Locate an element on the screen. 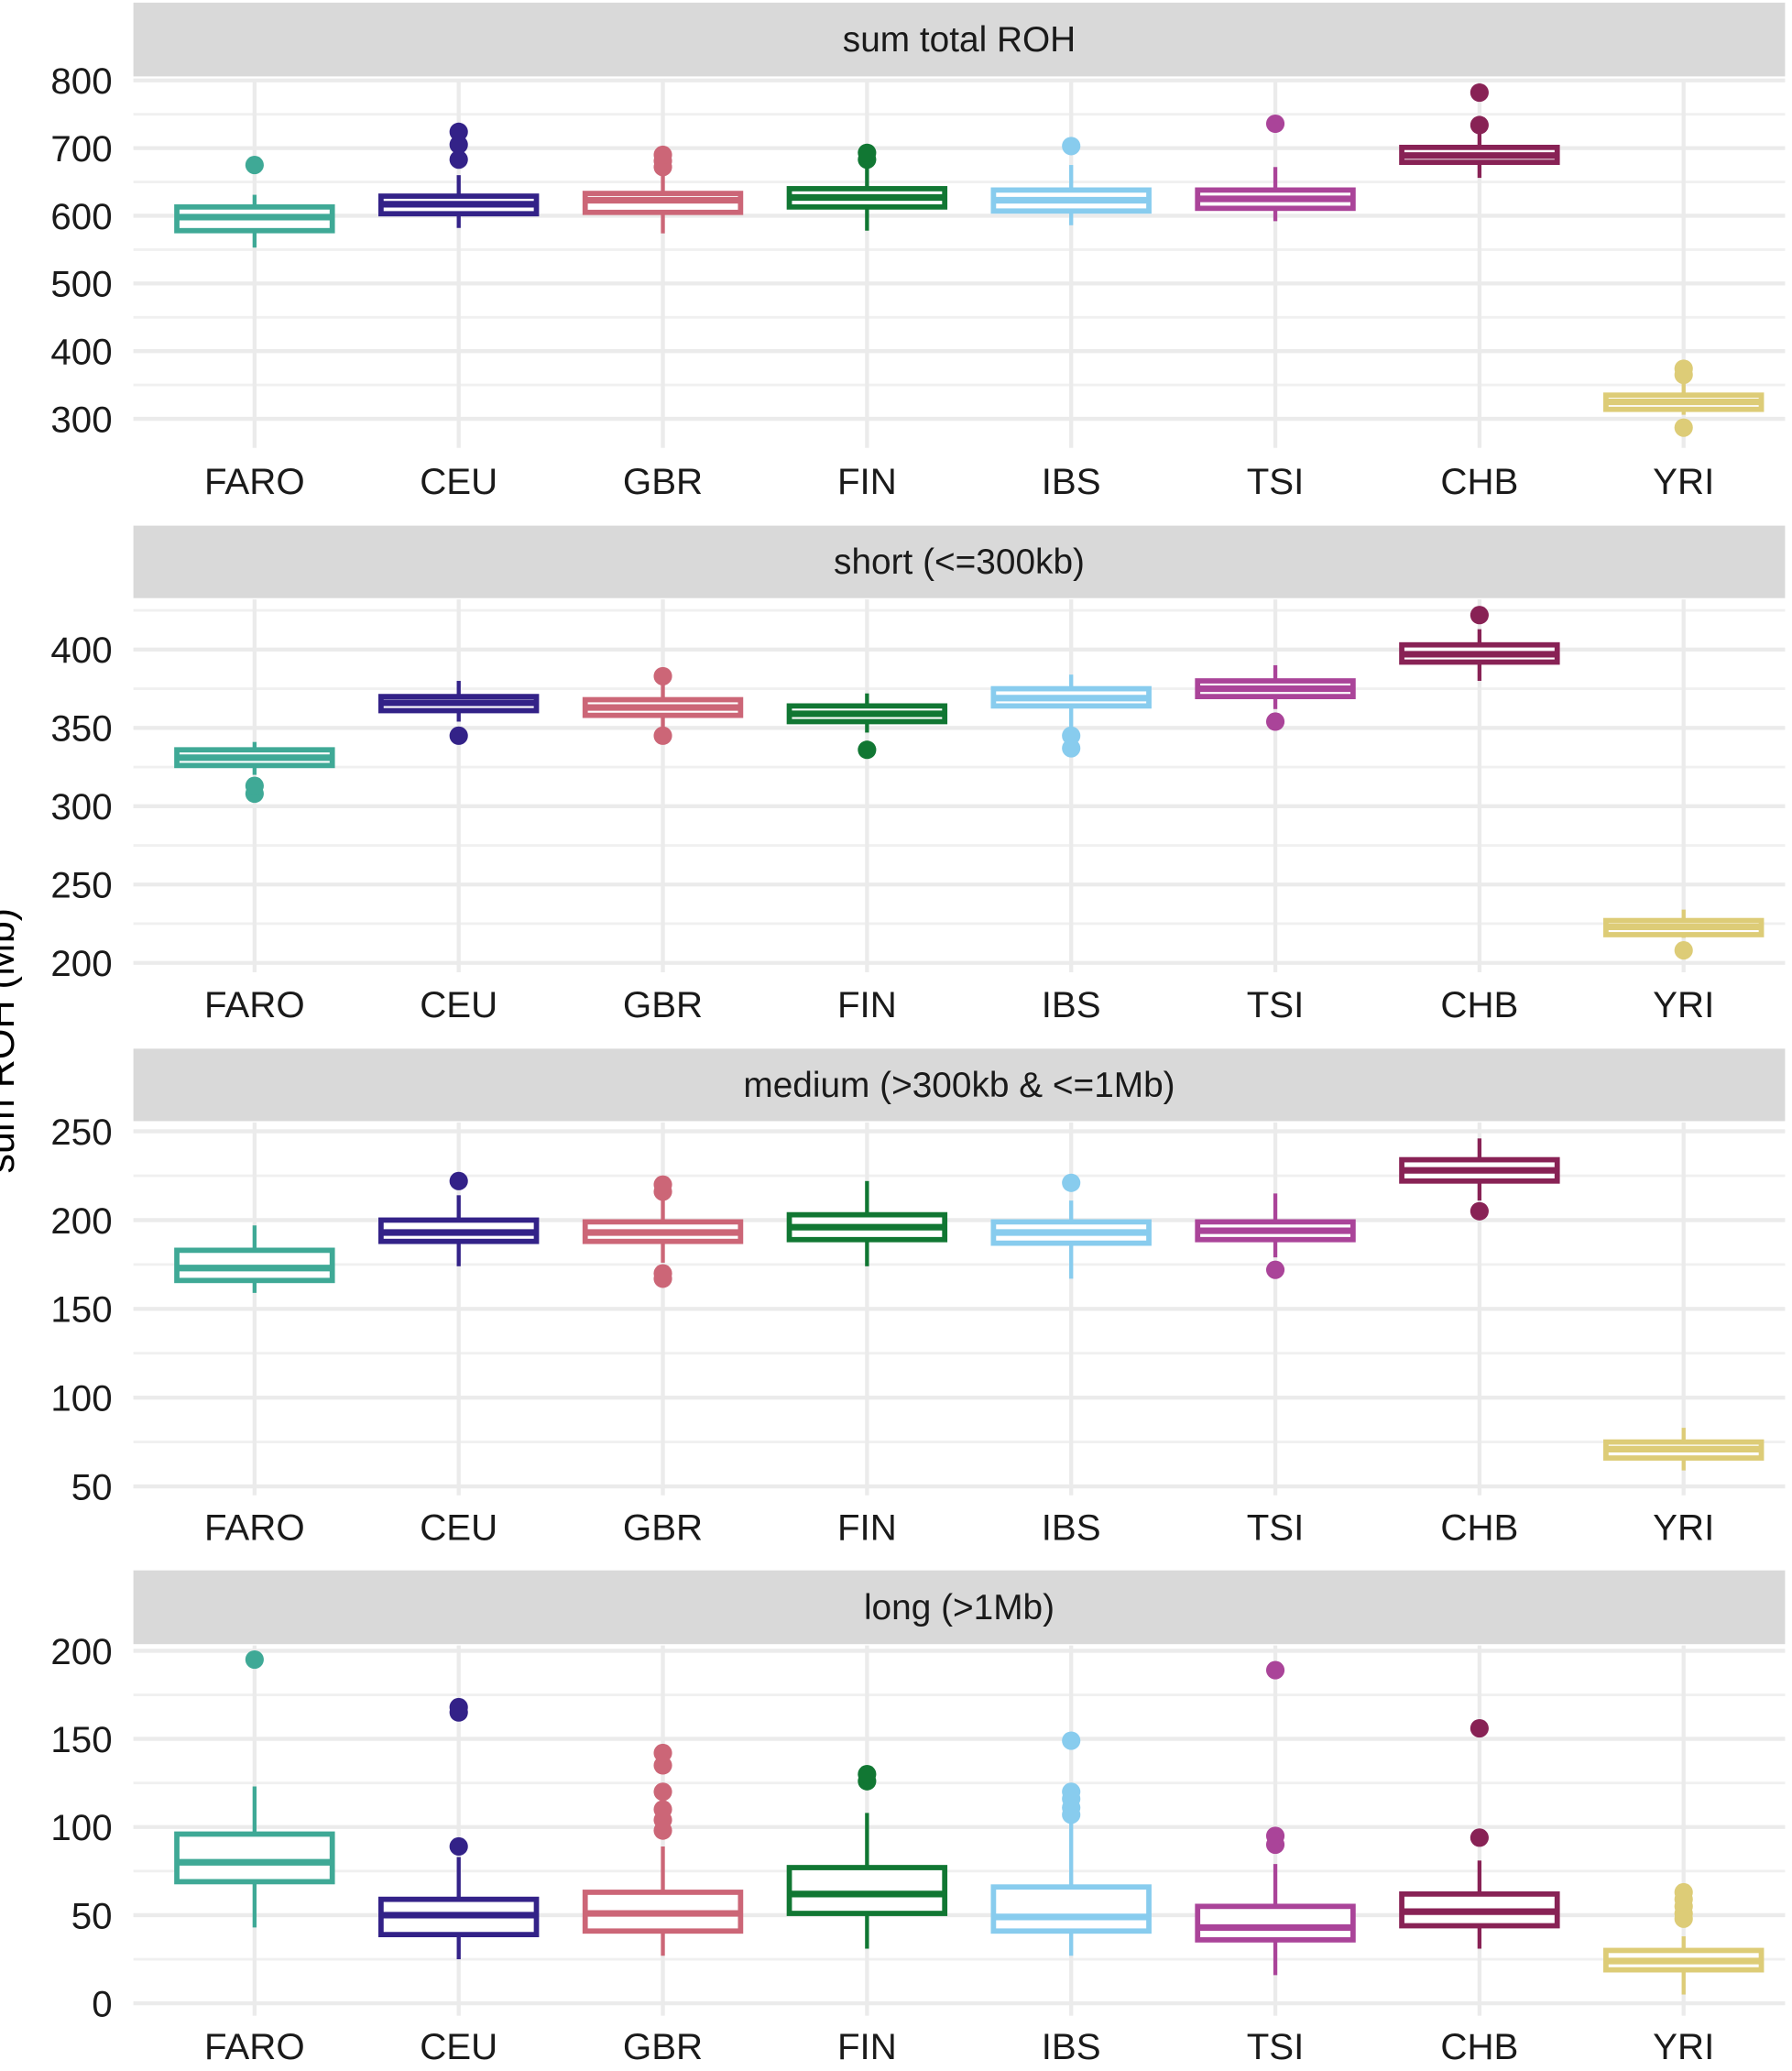 The width and height of the screenshot is (1792, 2071). y-tick-label: 600 is located at coordinates (81, 216).